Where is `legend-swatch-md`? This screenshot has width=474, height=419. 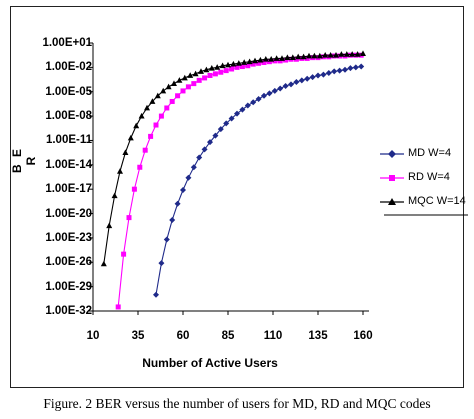
legend-swatch-md is located at coordinates (392, 154).